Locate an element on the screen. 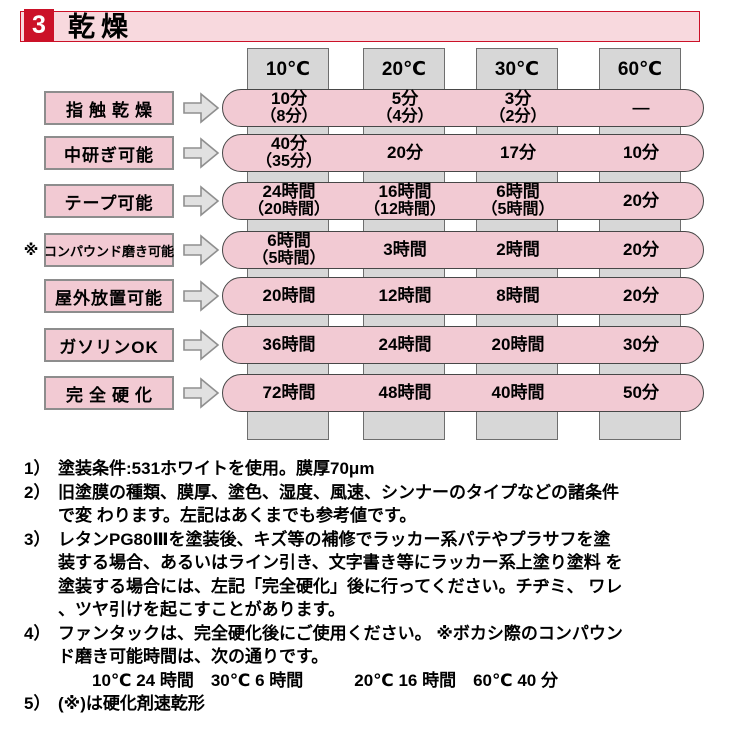 This screenshot has width=730, height=730. row-label: 指触乾燥 is located at coordinates (109, 108).